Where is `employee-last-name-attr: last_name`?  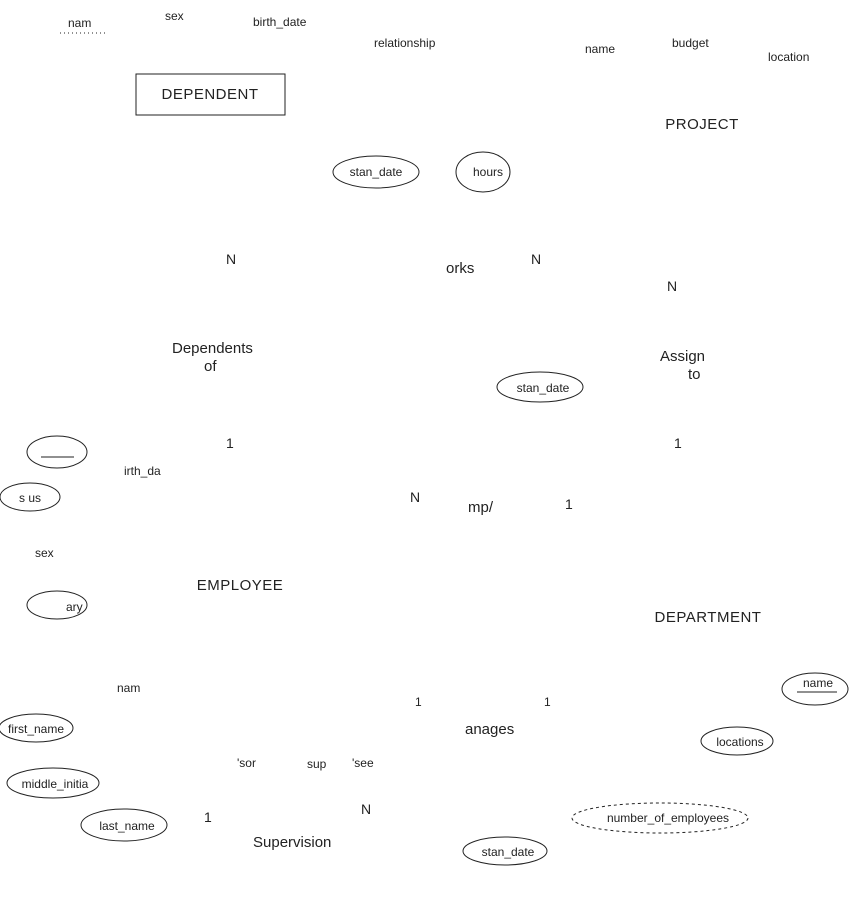 employee-last-name-attr: last_name is located at coordinates (127, 826).